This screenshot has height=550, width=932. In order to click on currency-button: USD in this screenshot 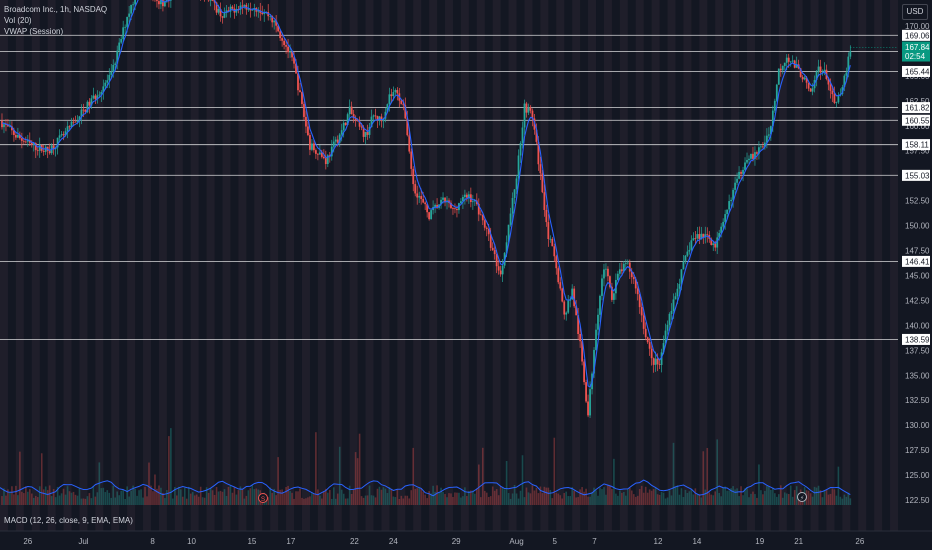, I will do `click(915, 12)`.